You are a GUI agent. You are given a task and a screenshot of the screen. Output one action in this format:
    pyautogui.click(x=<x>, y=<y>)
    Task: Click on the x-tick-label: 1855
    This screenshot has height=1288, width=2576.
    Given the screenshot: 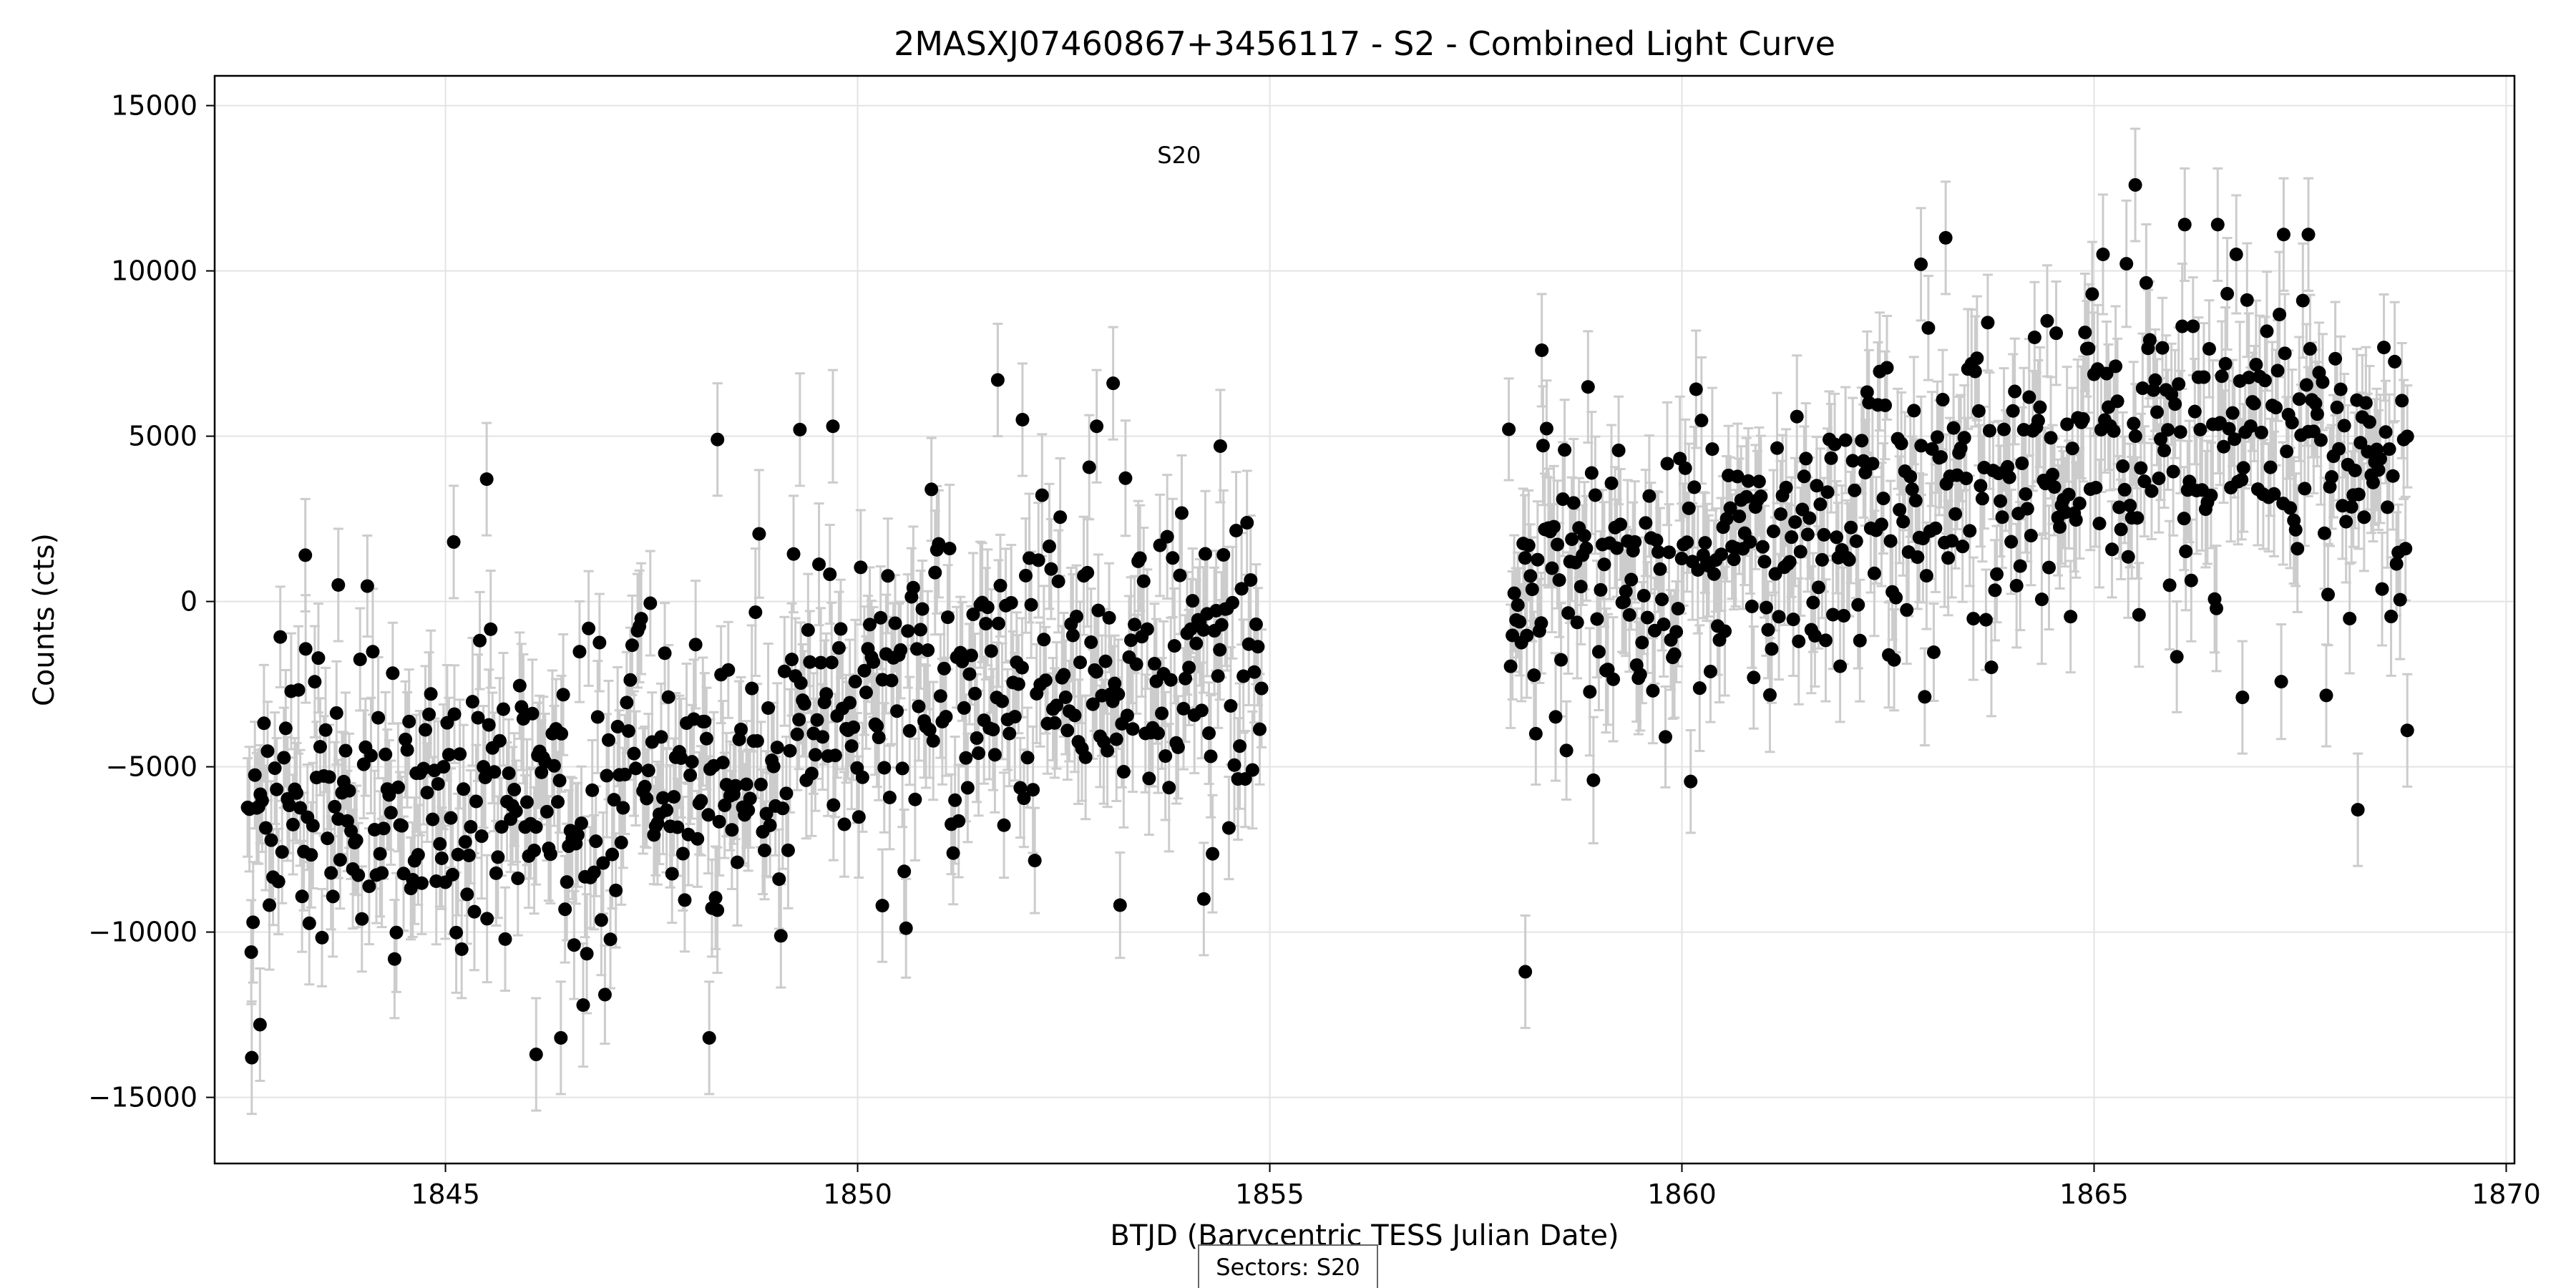 What is the action you would take?
    pyautogui.click(x=1269, y=1194)
    